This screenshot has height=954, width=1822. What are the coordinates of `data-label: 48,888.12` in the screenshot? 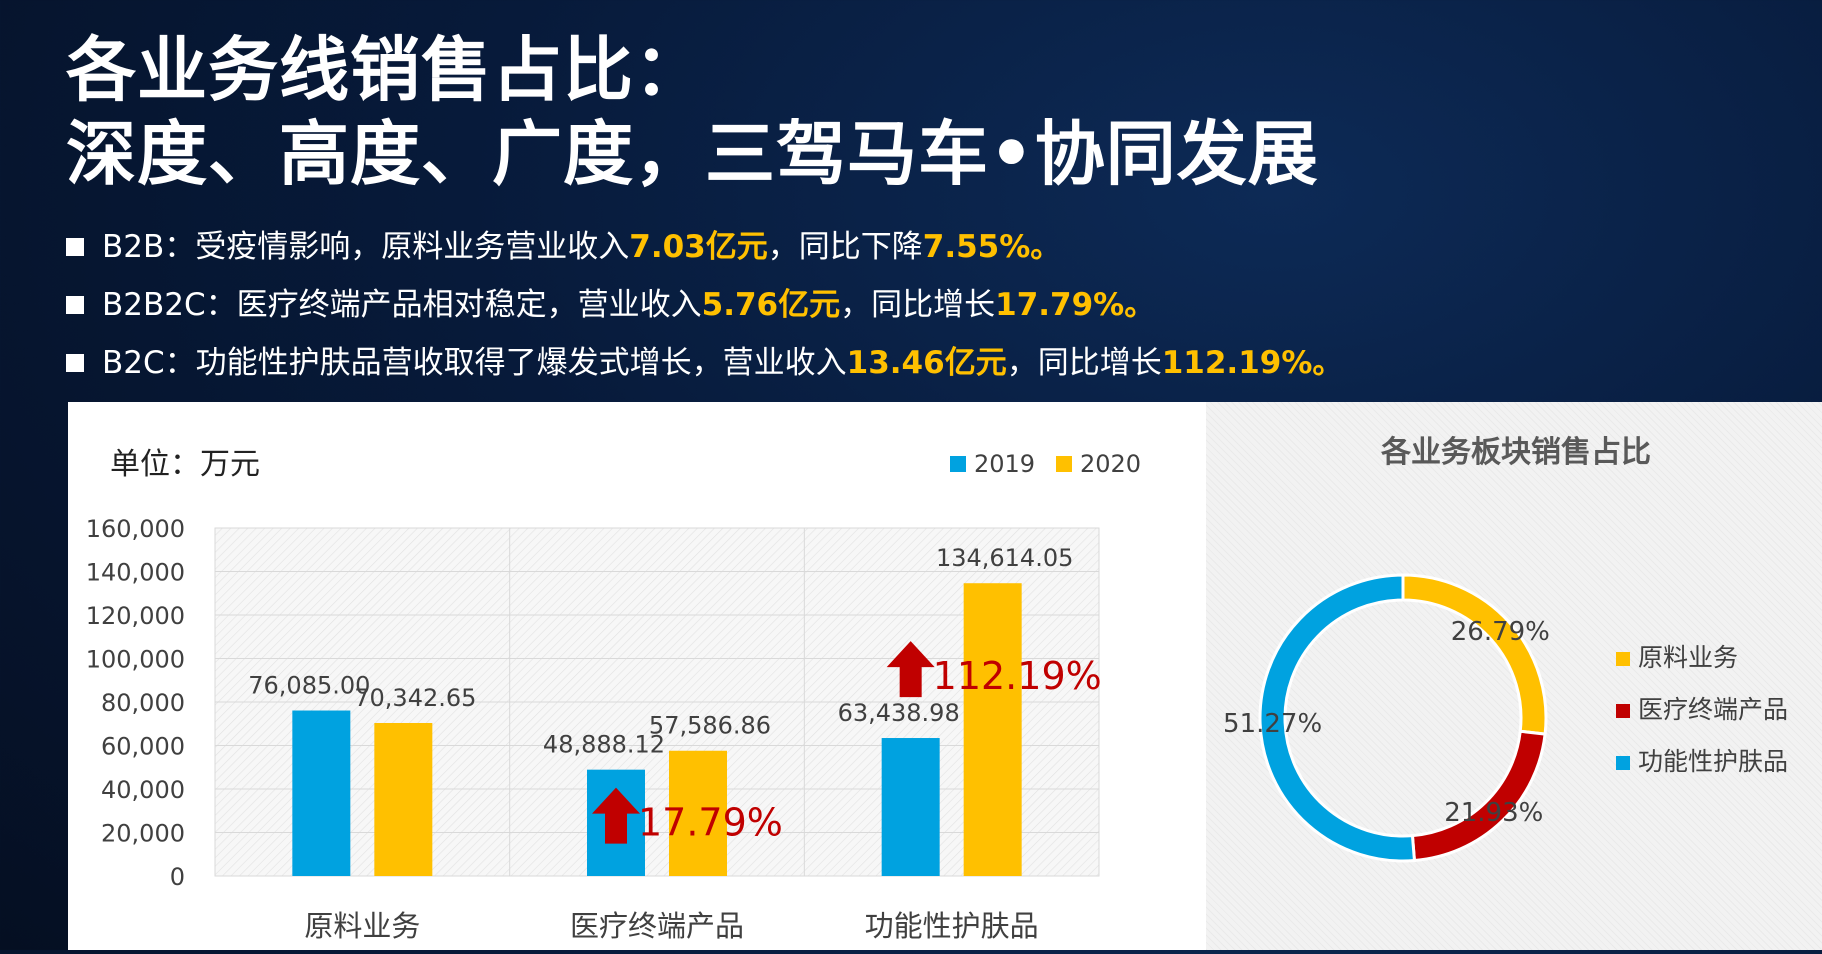 It's located at (604, 745).